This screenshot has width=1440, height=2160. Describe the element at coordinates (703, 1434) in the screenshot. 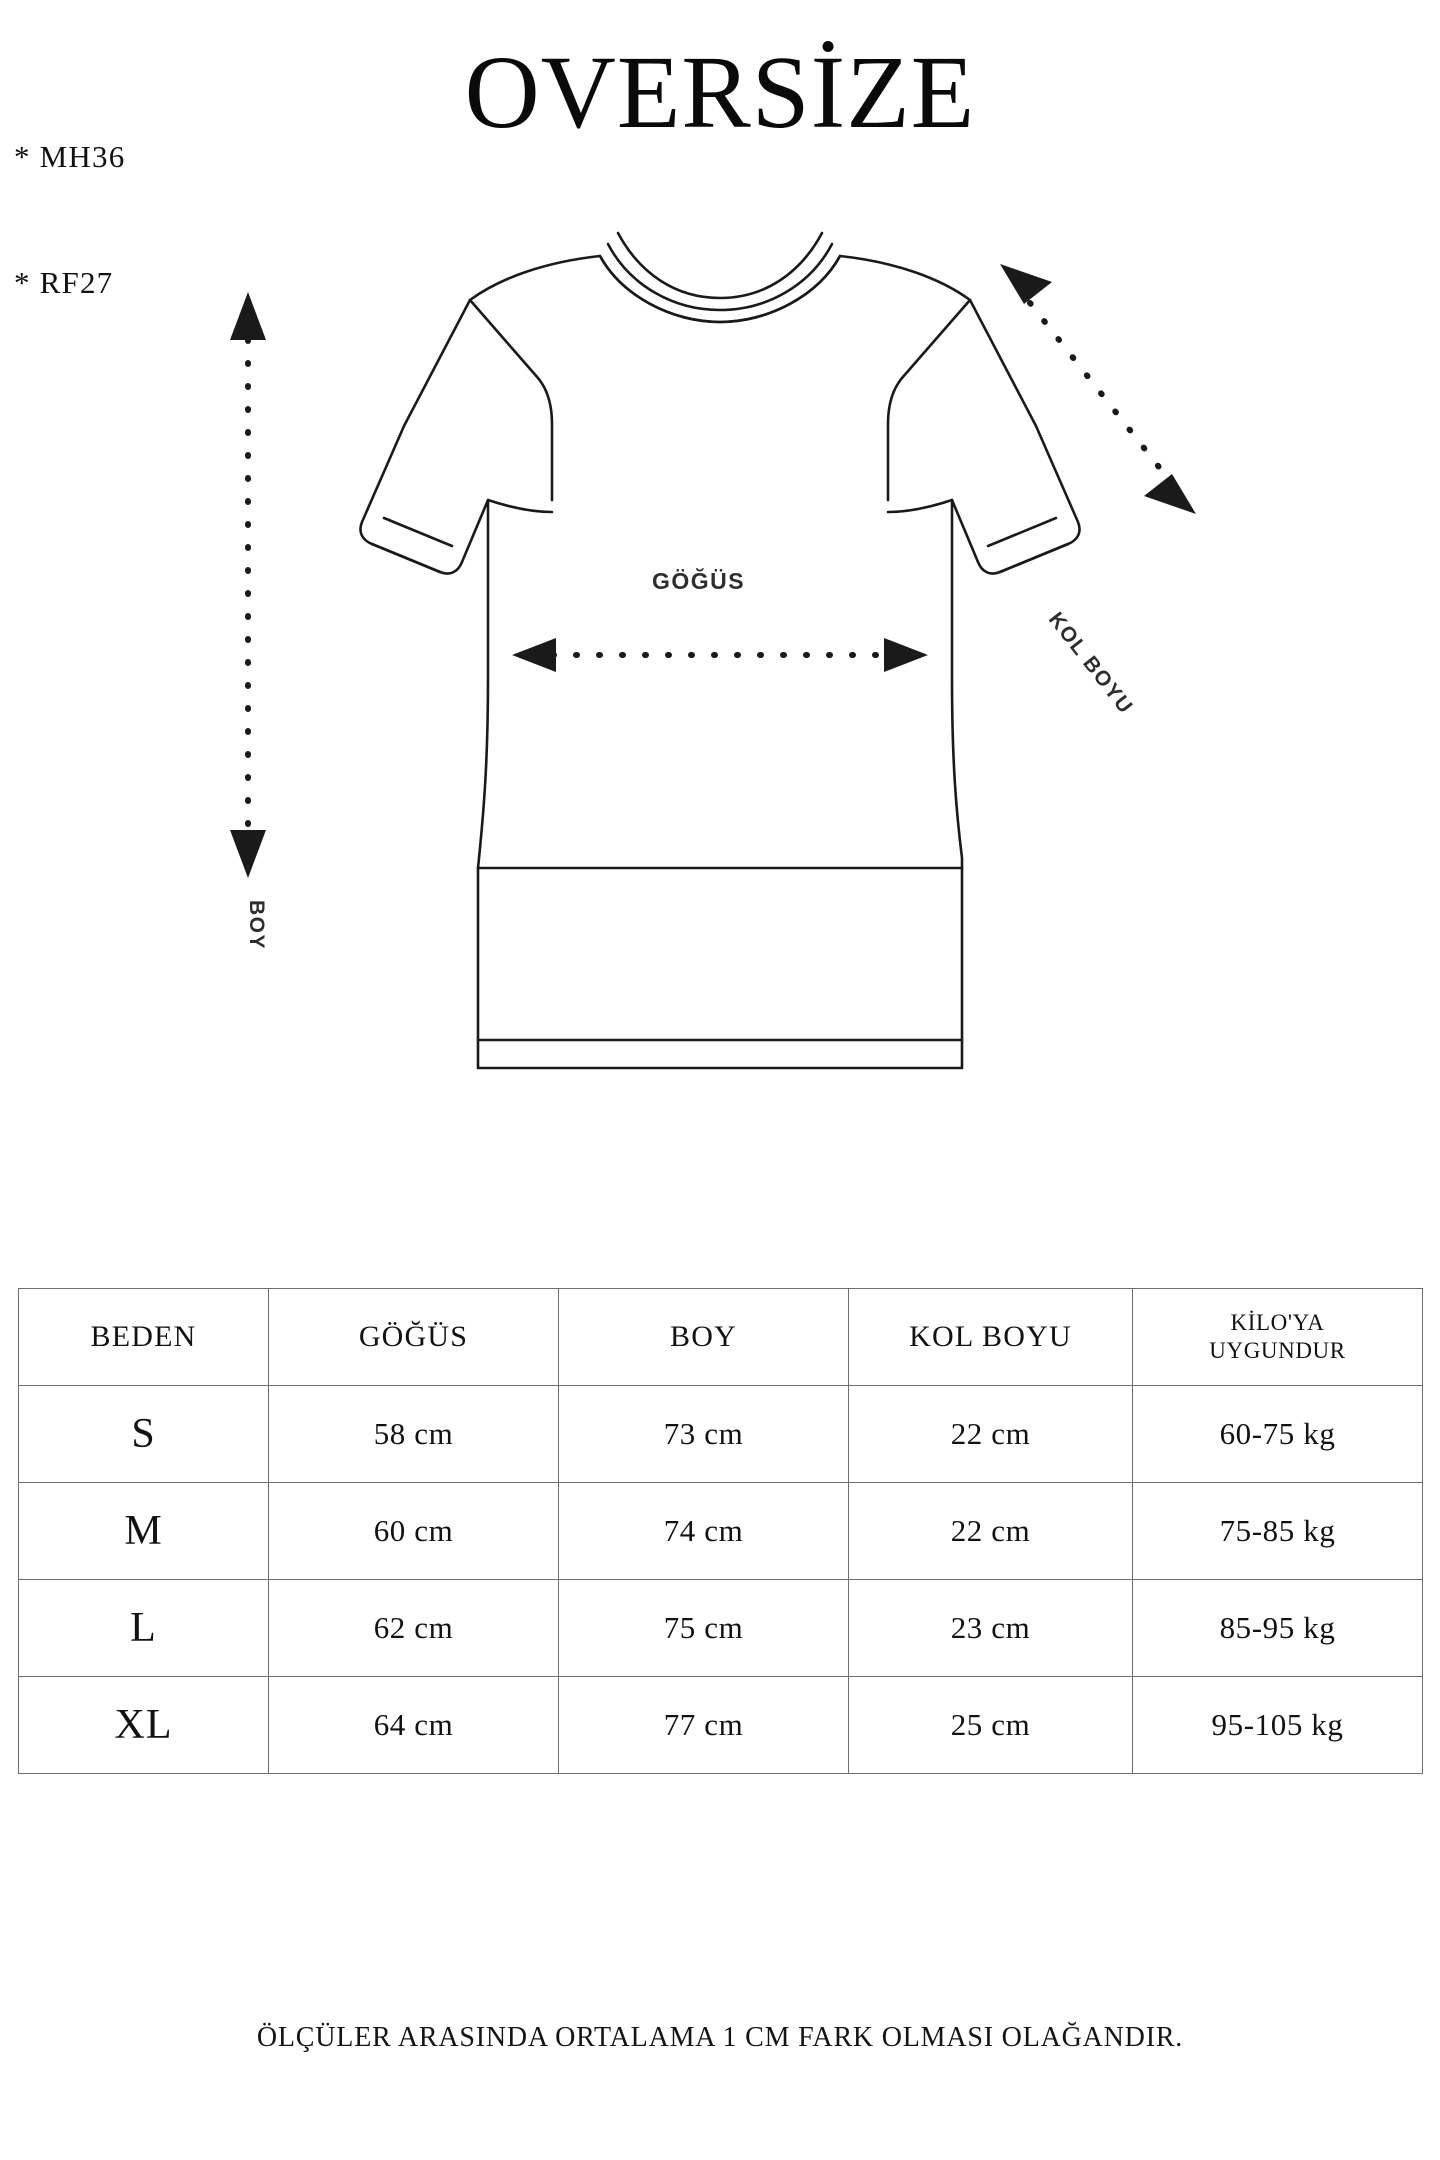

I see `cell-boy: 73 cm` at that location.